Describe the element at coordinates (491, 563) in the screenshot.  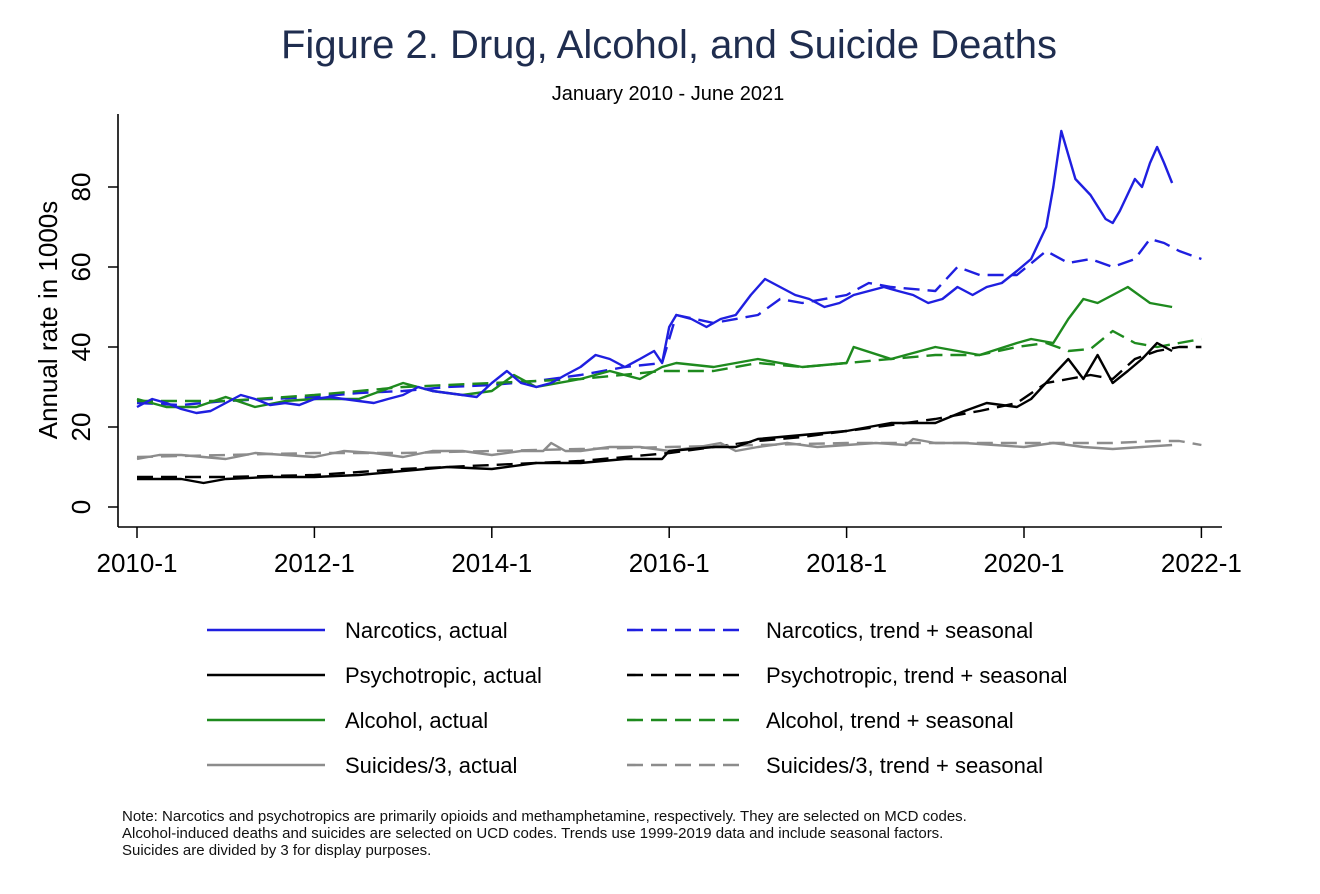
I see `x-tick-label: 2014-1` at that location.